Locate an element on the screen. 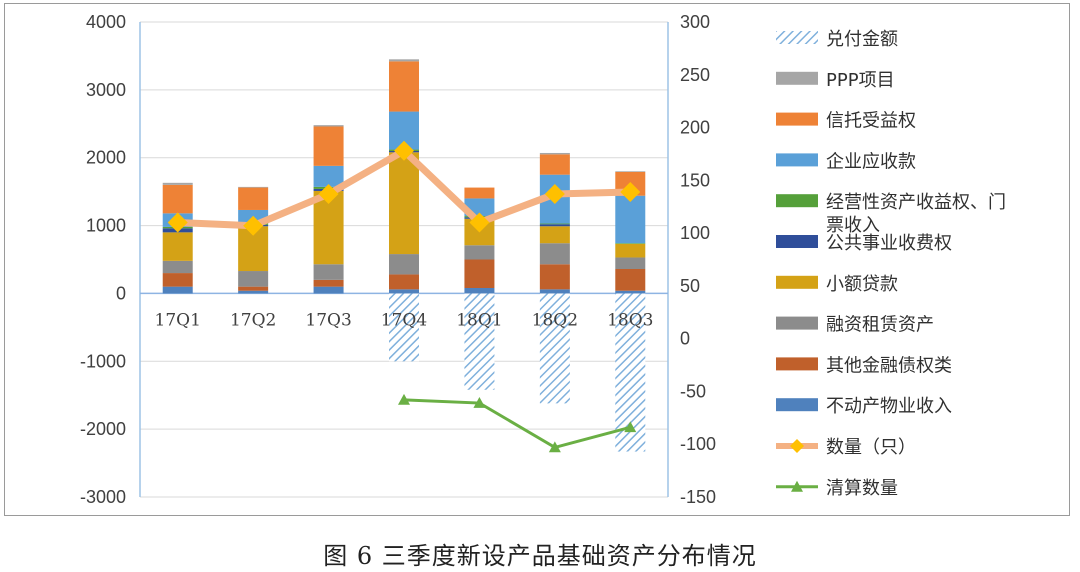 The height and width of the screenshot is (572, 1080). category-label: 18Q2 is located at coordinates (555, 320).